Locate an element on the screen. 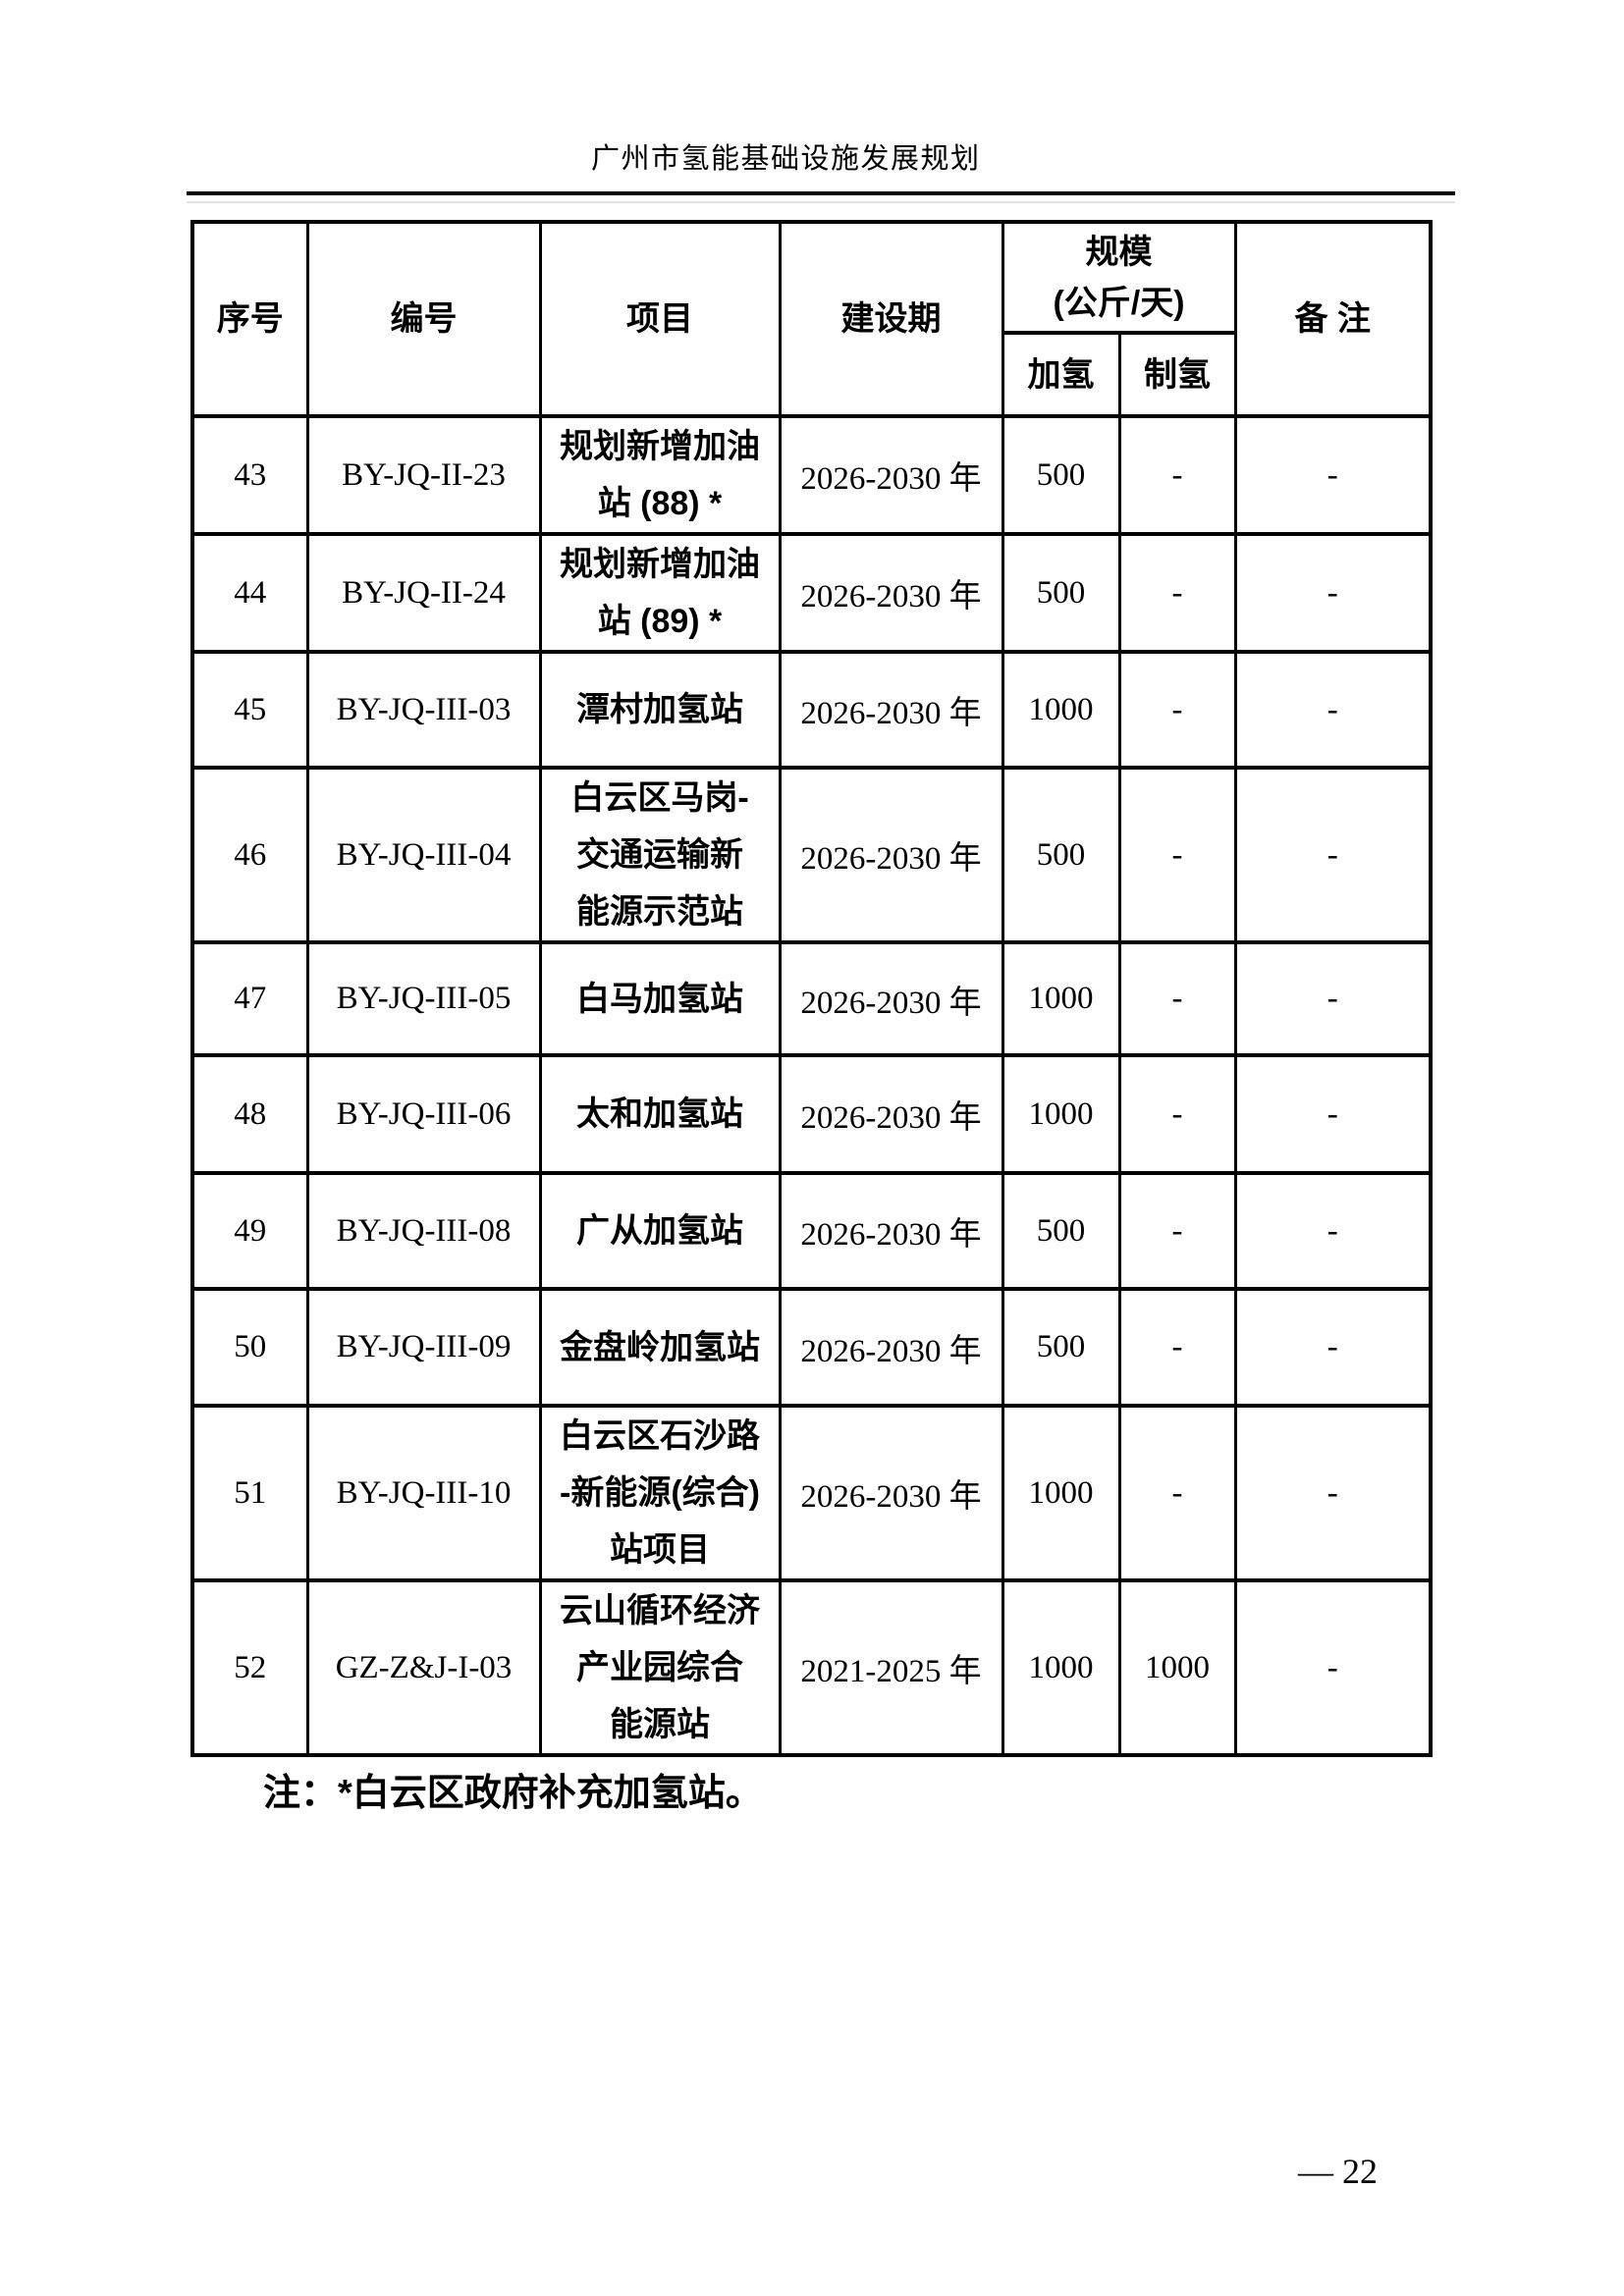 The width and height of the screenshot is (1624, 2296). cell-project: 云山循环经济 产业园综合 能源站 is located at coordinates (660, 1667).